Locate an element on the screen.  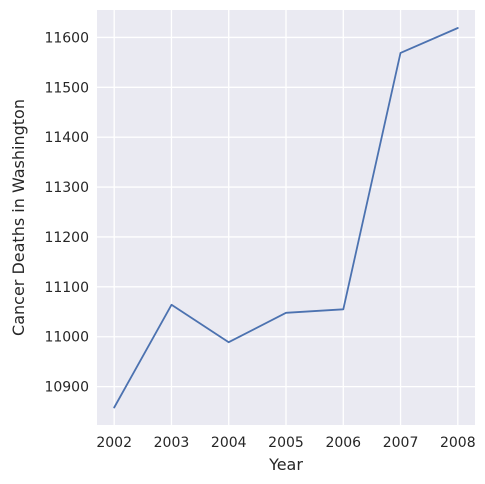
y-tick-label: 11600 is located at coordinates (66, 38).